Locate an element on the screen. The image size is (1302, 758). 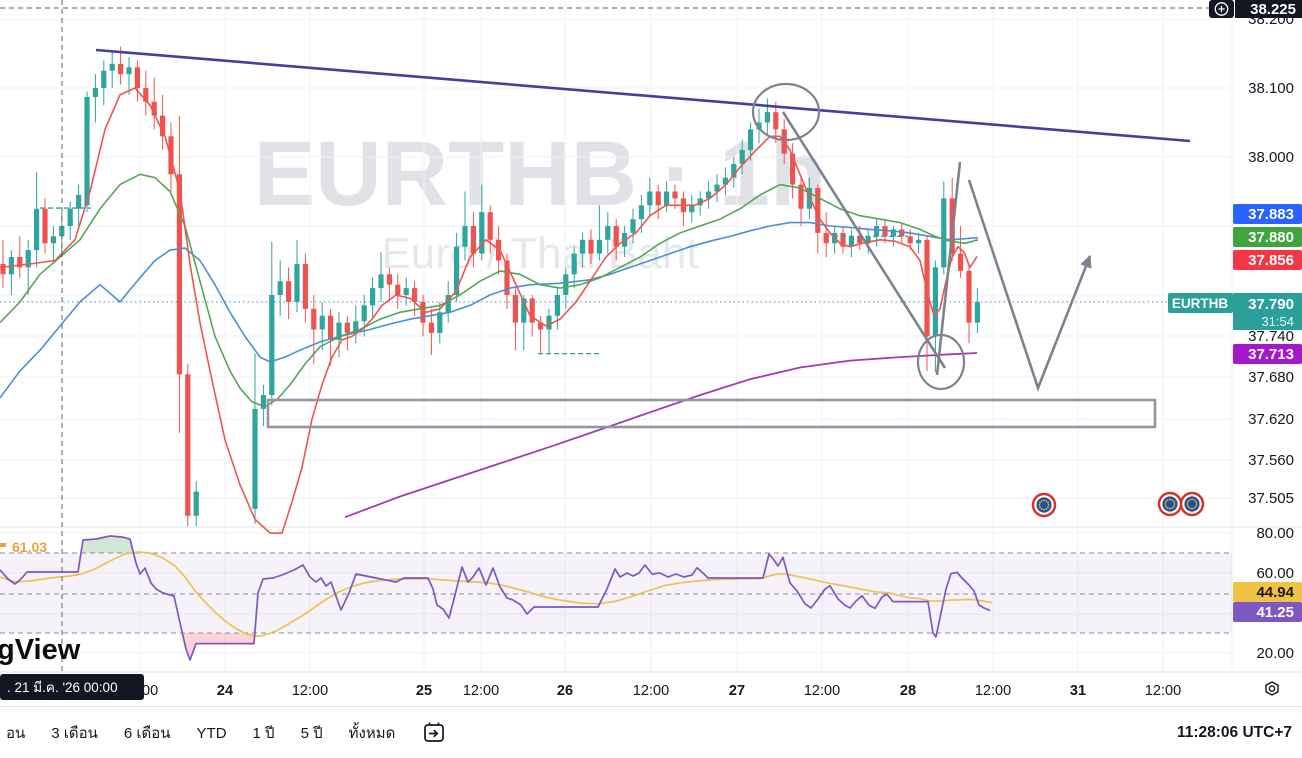
svg-text: . 21 มี.ค. '26 00:00 is located at coordinates (62, 687).